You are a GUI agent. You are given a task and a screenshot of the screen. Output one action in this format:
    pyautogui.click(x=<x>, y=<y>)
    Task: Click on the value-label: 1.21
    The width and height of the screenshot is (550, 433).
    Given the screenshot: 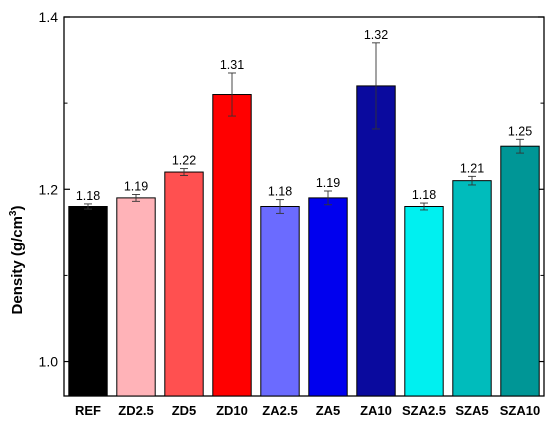 What is the action you would take?
    pyautogui.click(x=472, y=168)
    